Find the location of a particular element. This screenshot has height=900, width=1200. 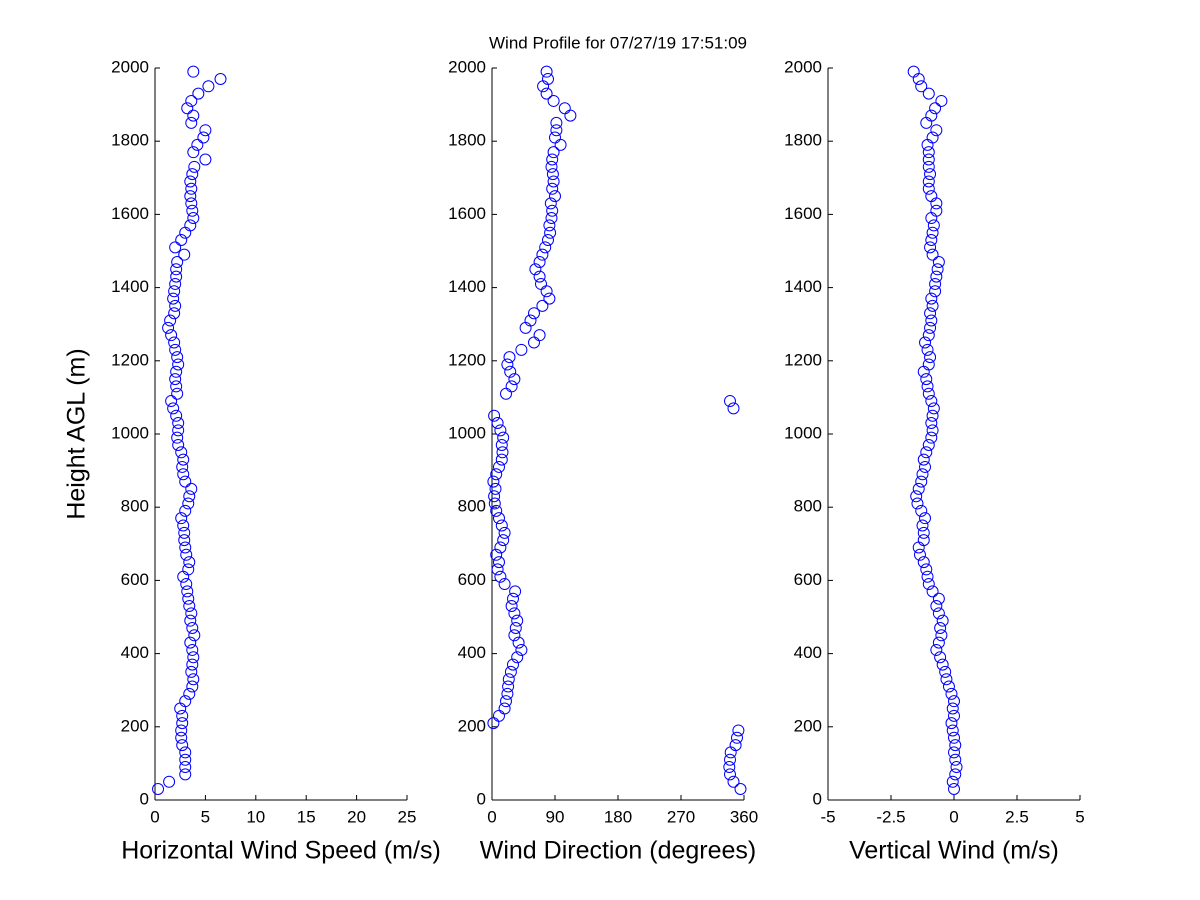

y-tick-label: 1200 is located at coordinates (803, 359).